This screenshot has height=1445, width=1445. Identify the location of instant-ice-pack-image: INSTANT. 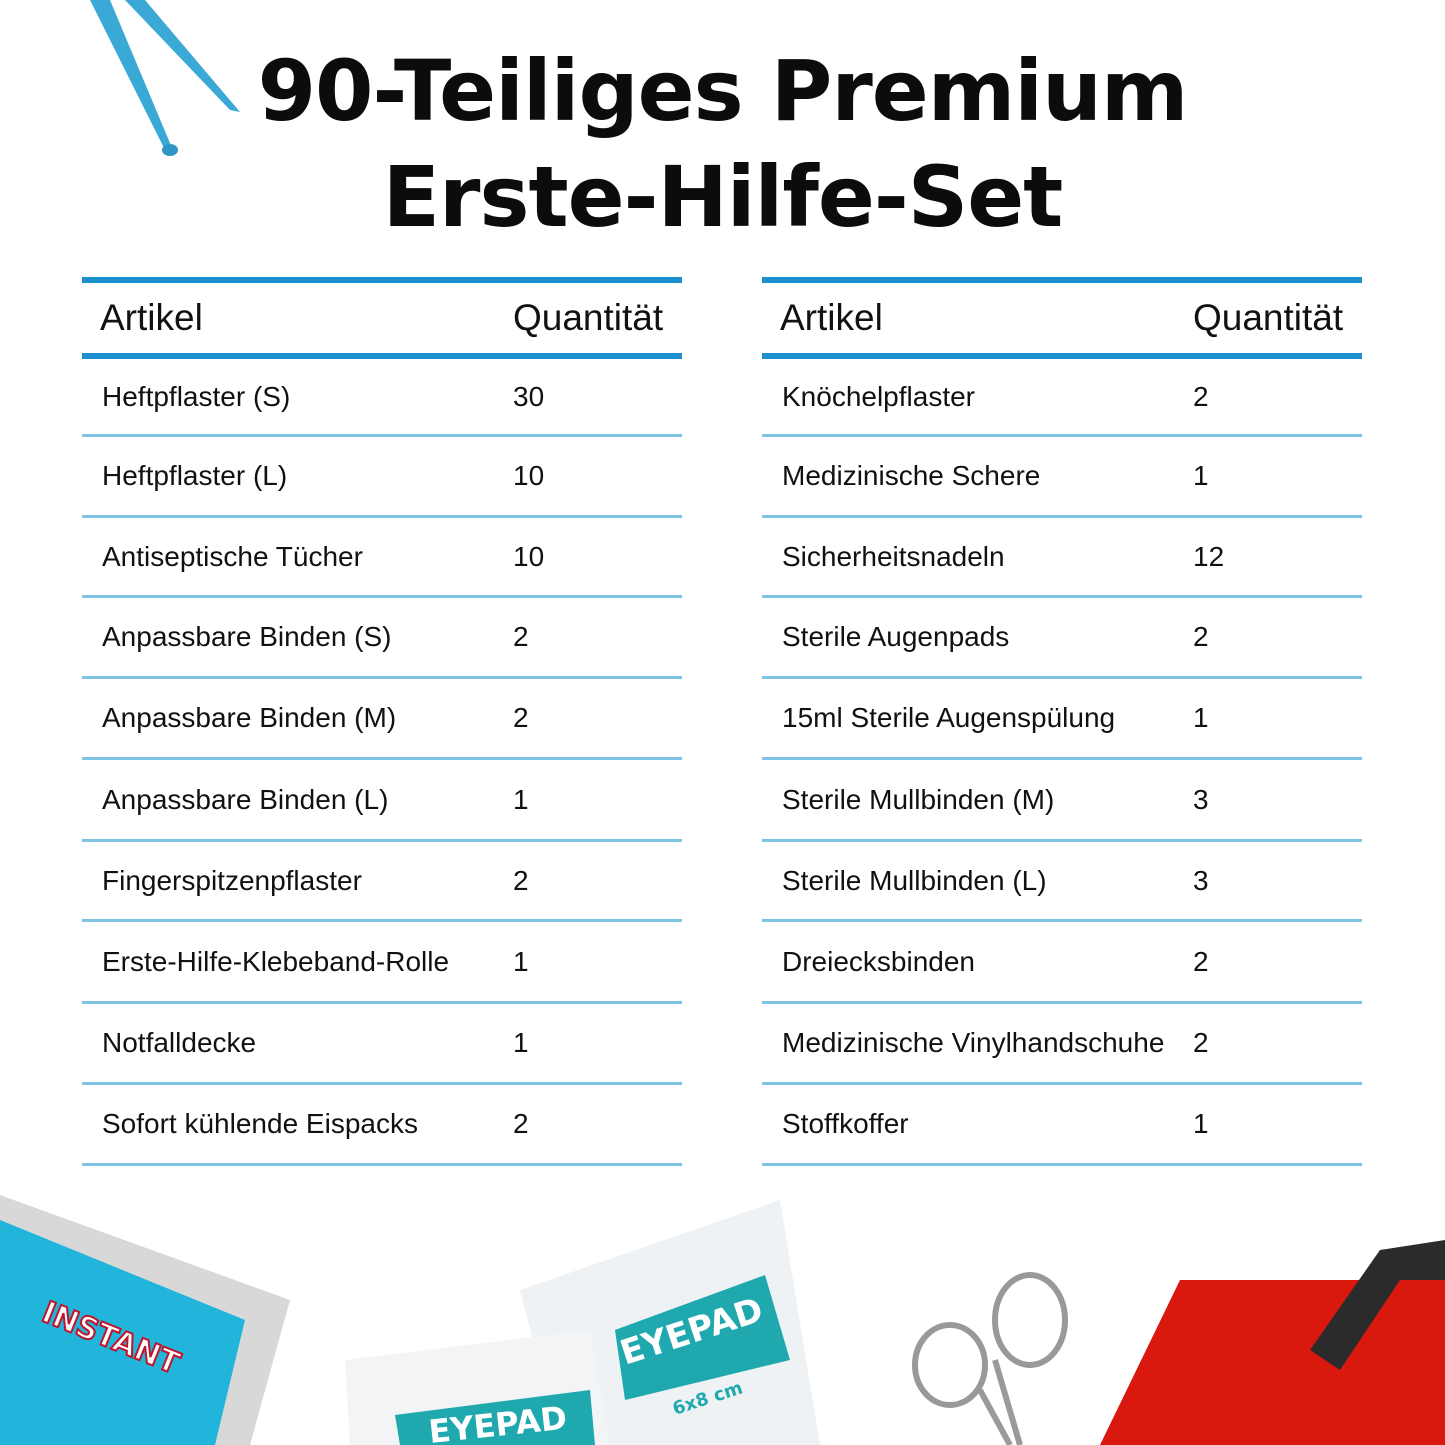
(145, 1320).